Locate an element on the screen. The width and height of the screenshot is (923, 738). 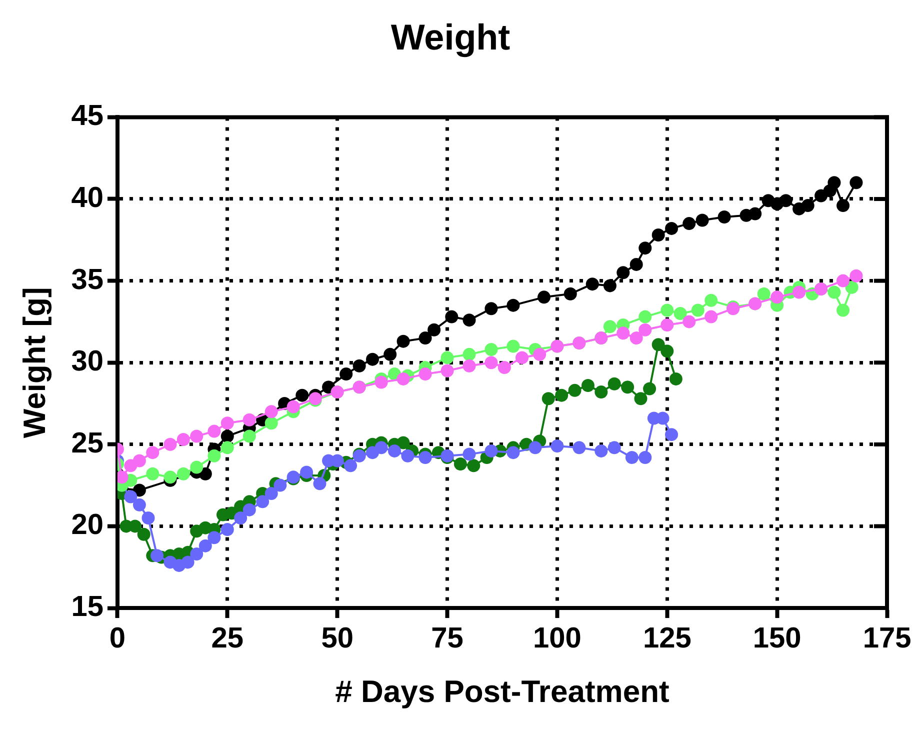
y-tick-label: 45 is located at coordinates (87, 116).